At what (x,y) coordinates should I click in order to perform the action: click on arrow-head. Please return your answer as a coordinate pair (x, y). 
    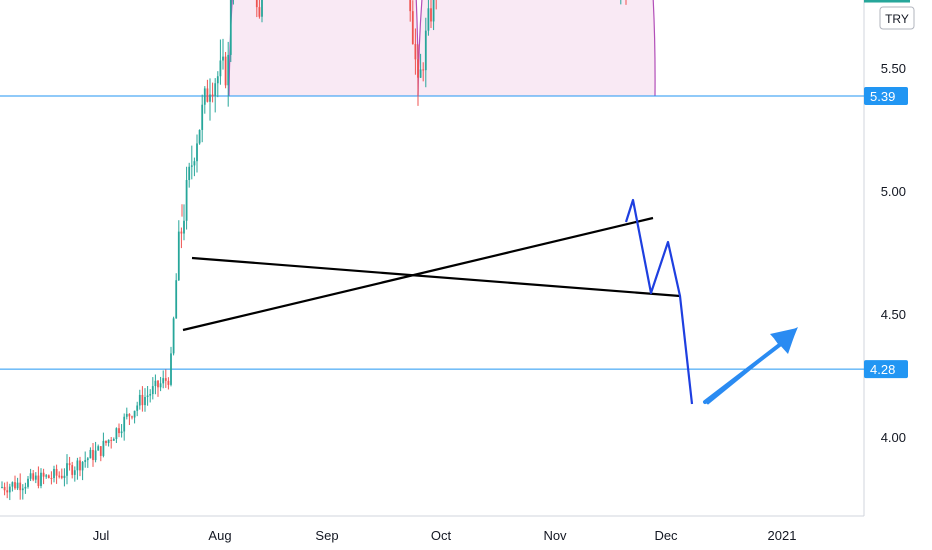
    Looking at the image, I should click on (783, 341).